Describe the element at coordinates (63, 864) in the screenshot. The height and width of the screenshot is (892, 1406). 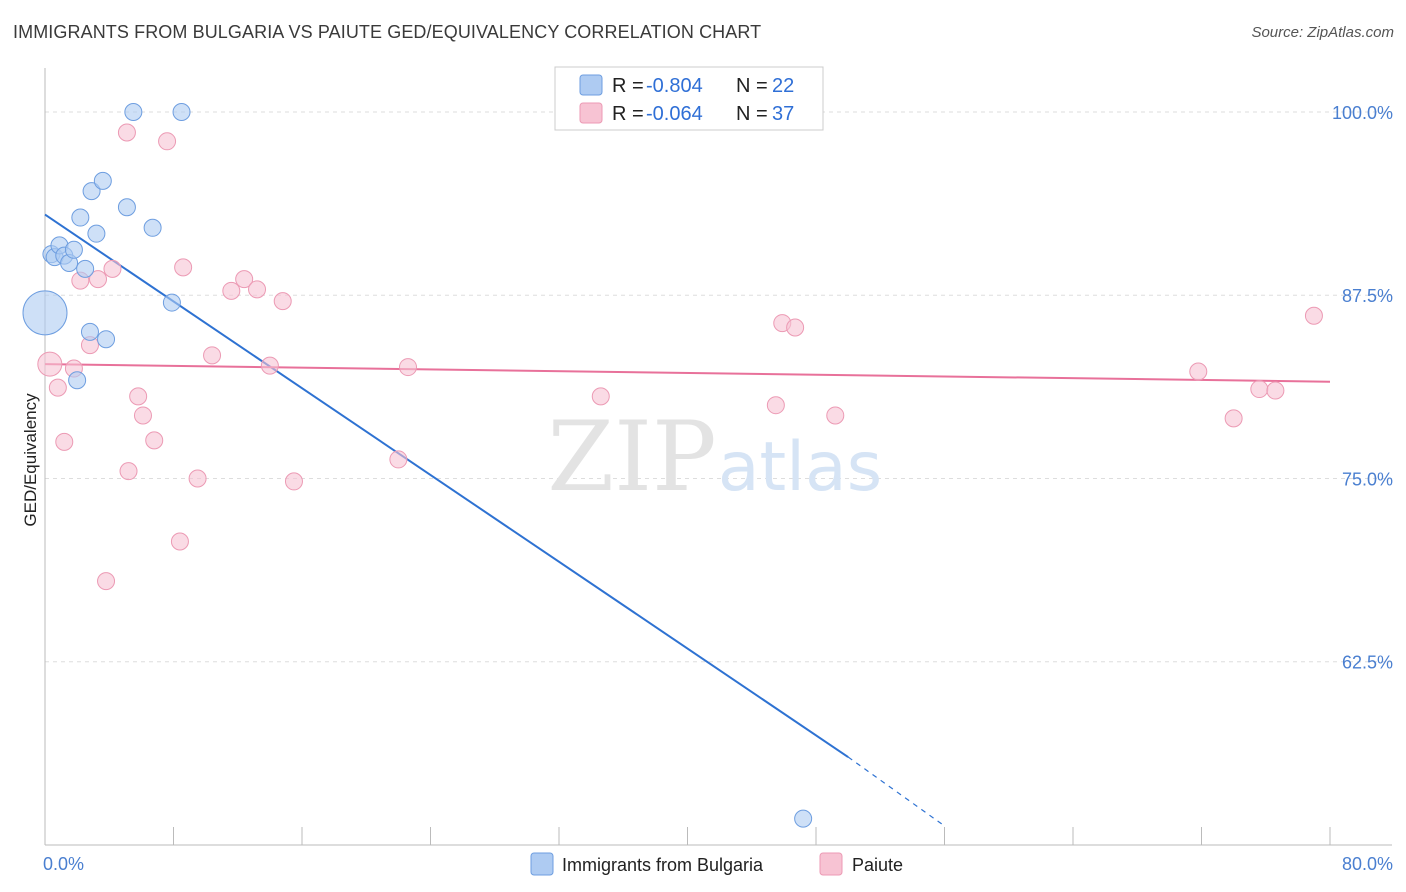
I see `x-tick-label: 0.0%` at that location.